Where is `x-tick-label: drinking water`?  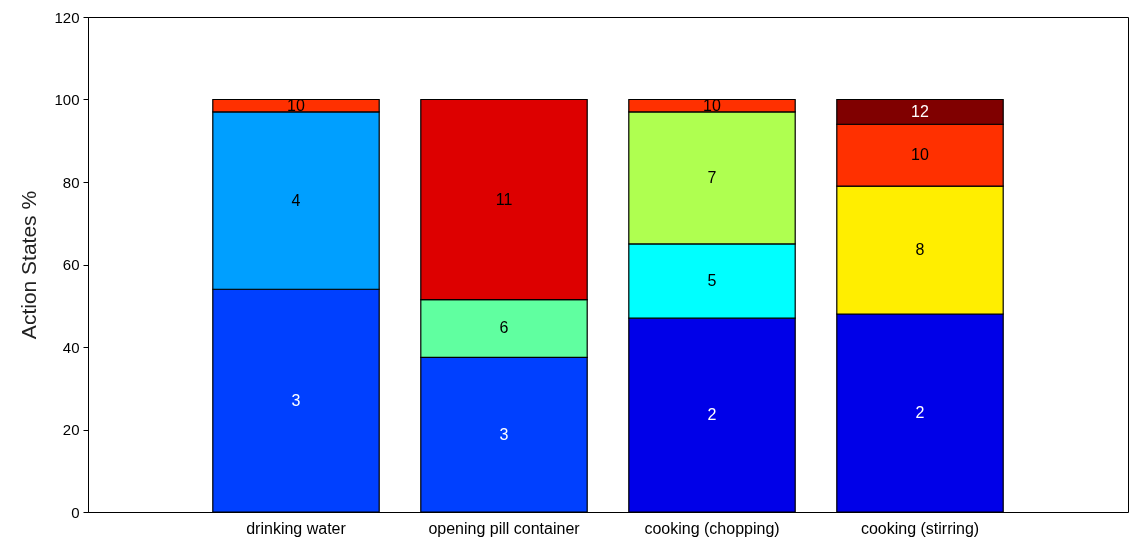 x-tick-label: drinking water is located at coordinates (296, 528).